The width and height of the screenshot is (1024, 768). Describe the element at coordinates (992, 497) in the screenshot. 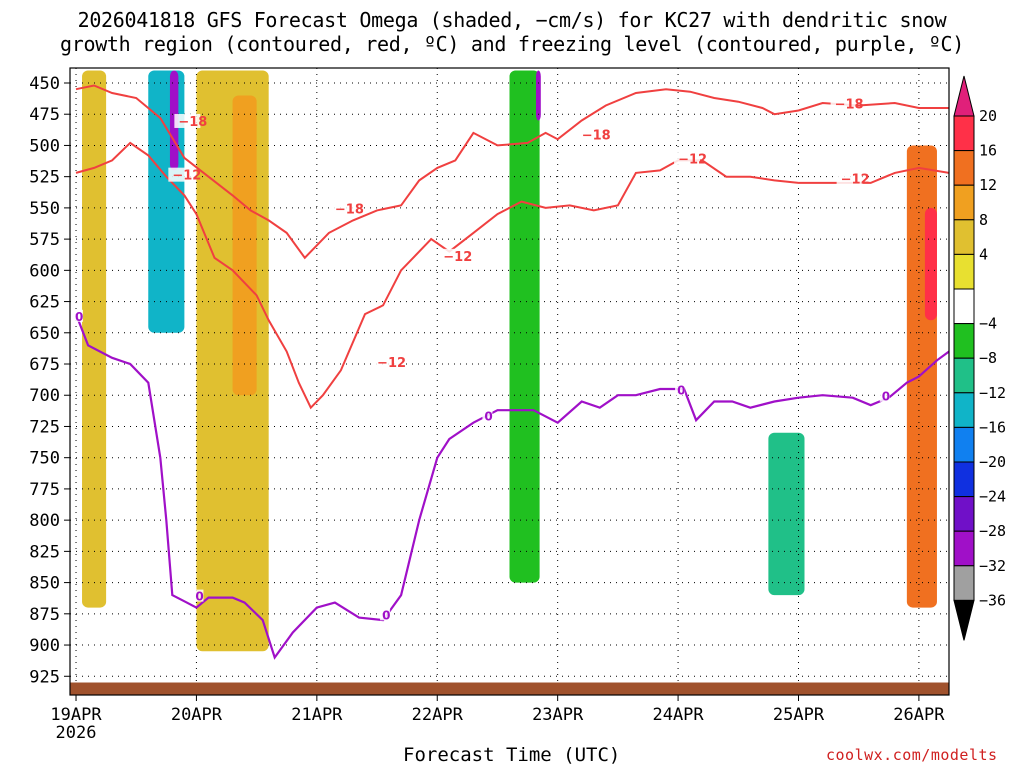

I see `colorbar-tick-label: −24` at that location.